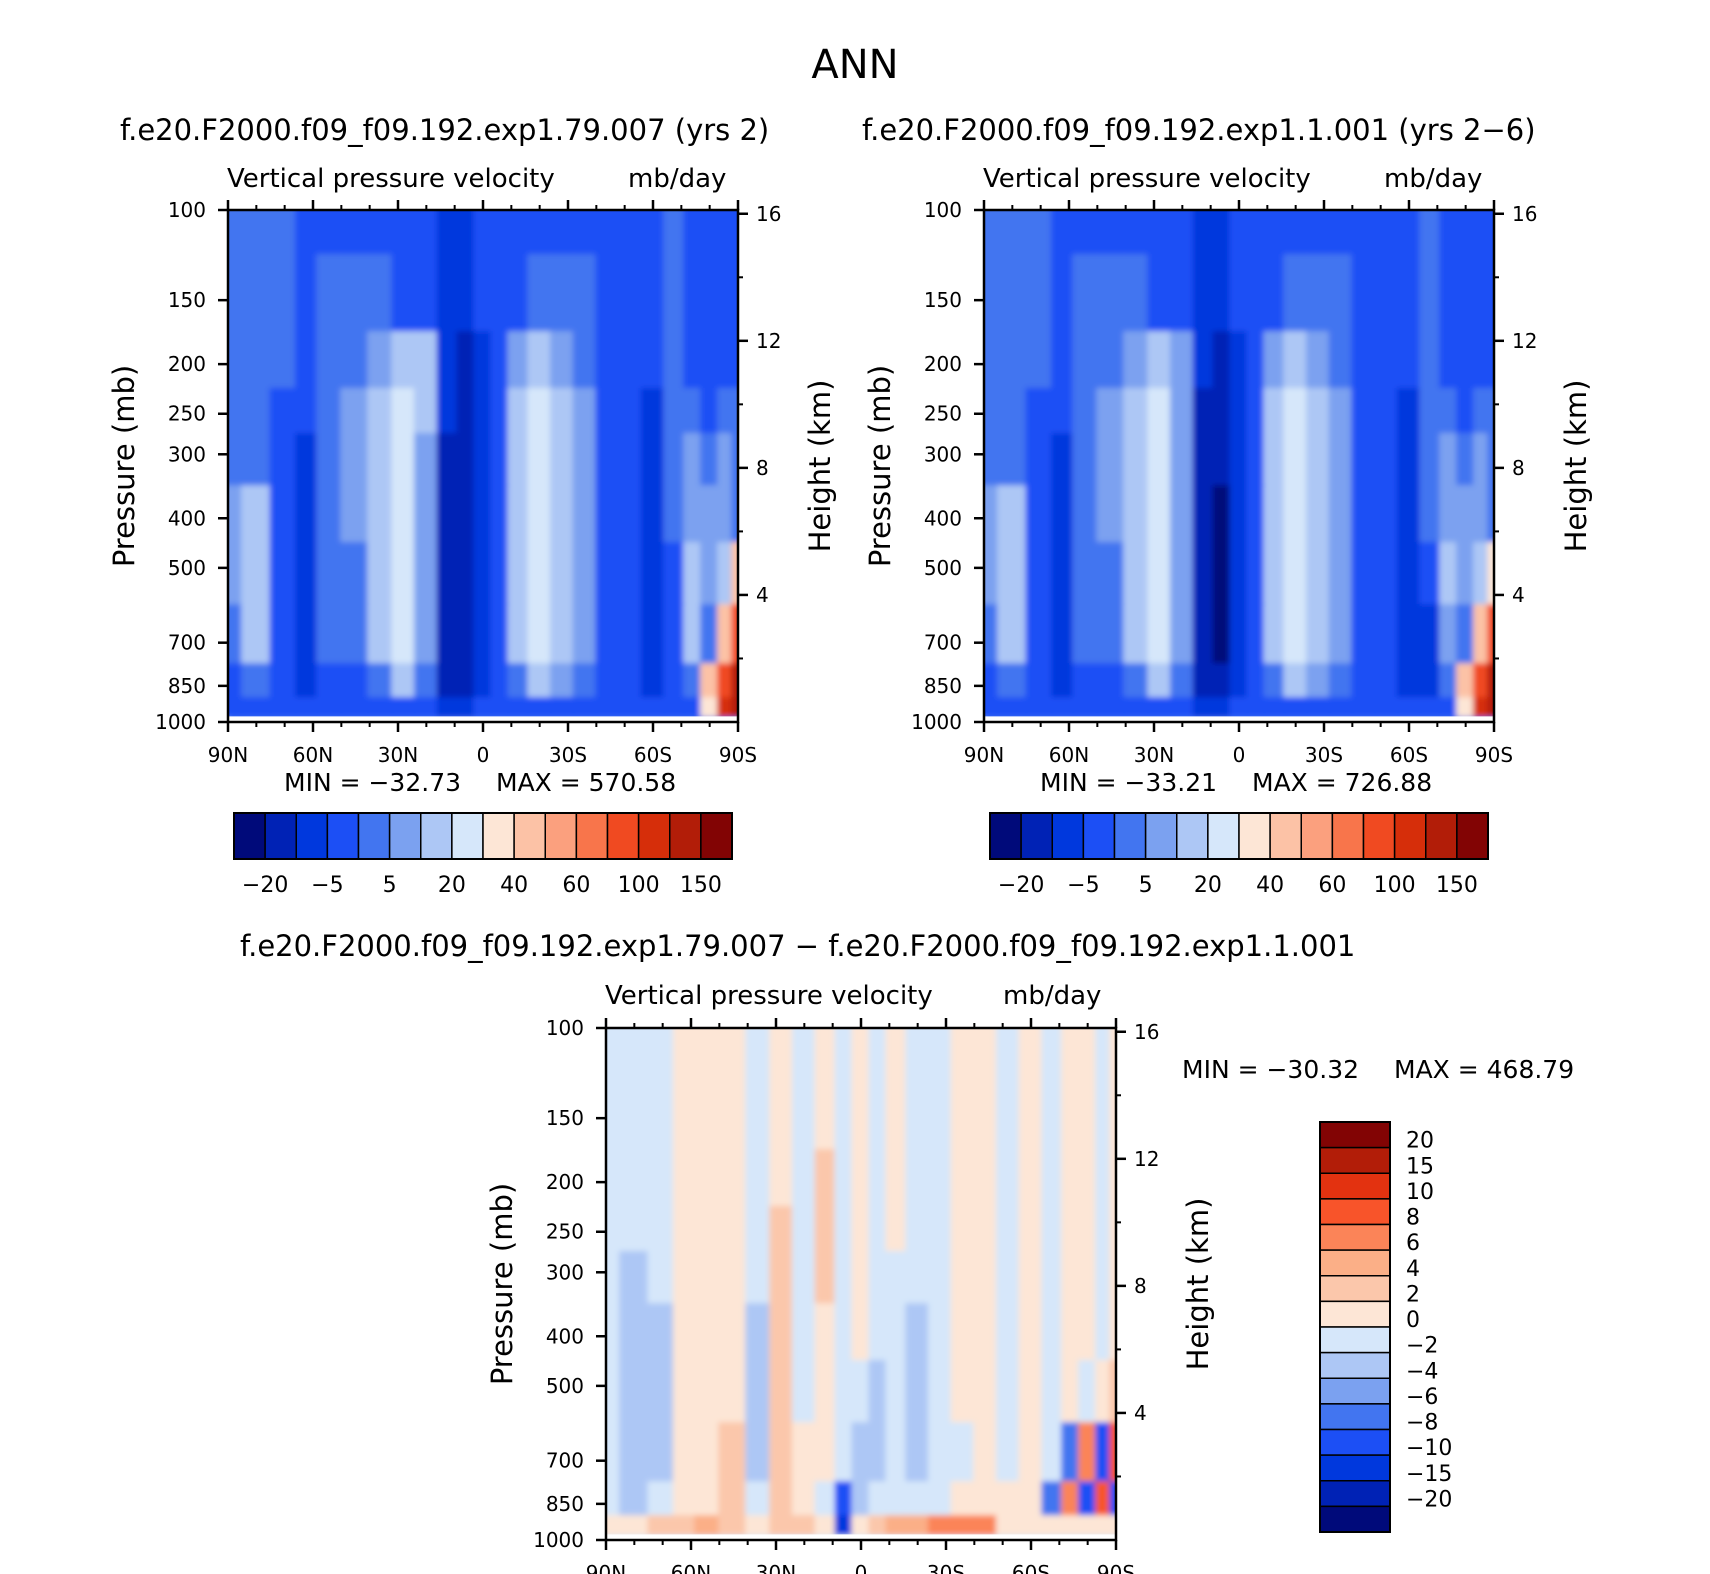 The height and width of the screenshot is (1574, 1710). Describe the element at coordinates (861, 1567) in the screenshot. I see `x-tick-label: 0` at that location.